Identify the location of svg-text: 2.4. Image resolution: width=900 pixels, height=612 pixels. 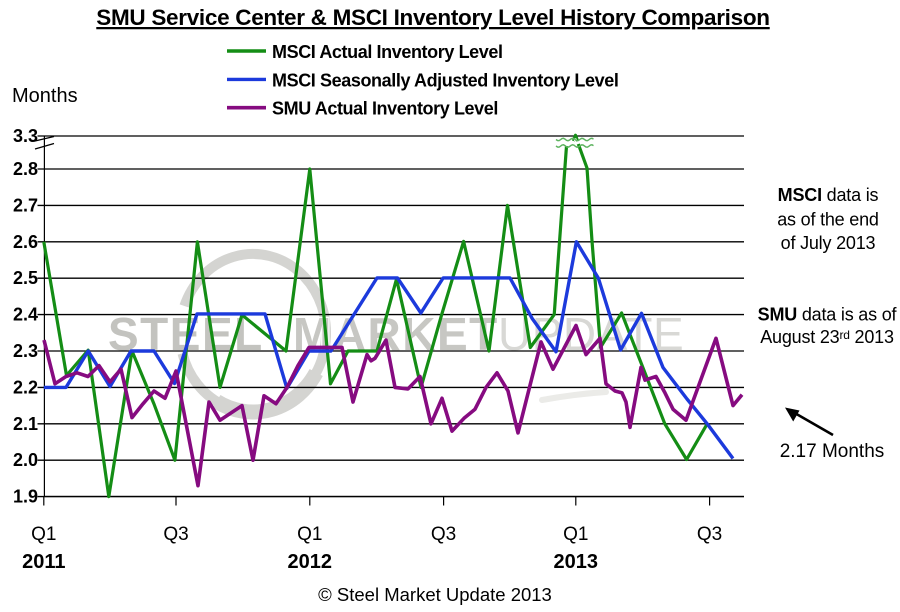
(25, 315).